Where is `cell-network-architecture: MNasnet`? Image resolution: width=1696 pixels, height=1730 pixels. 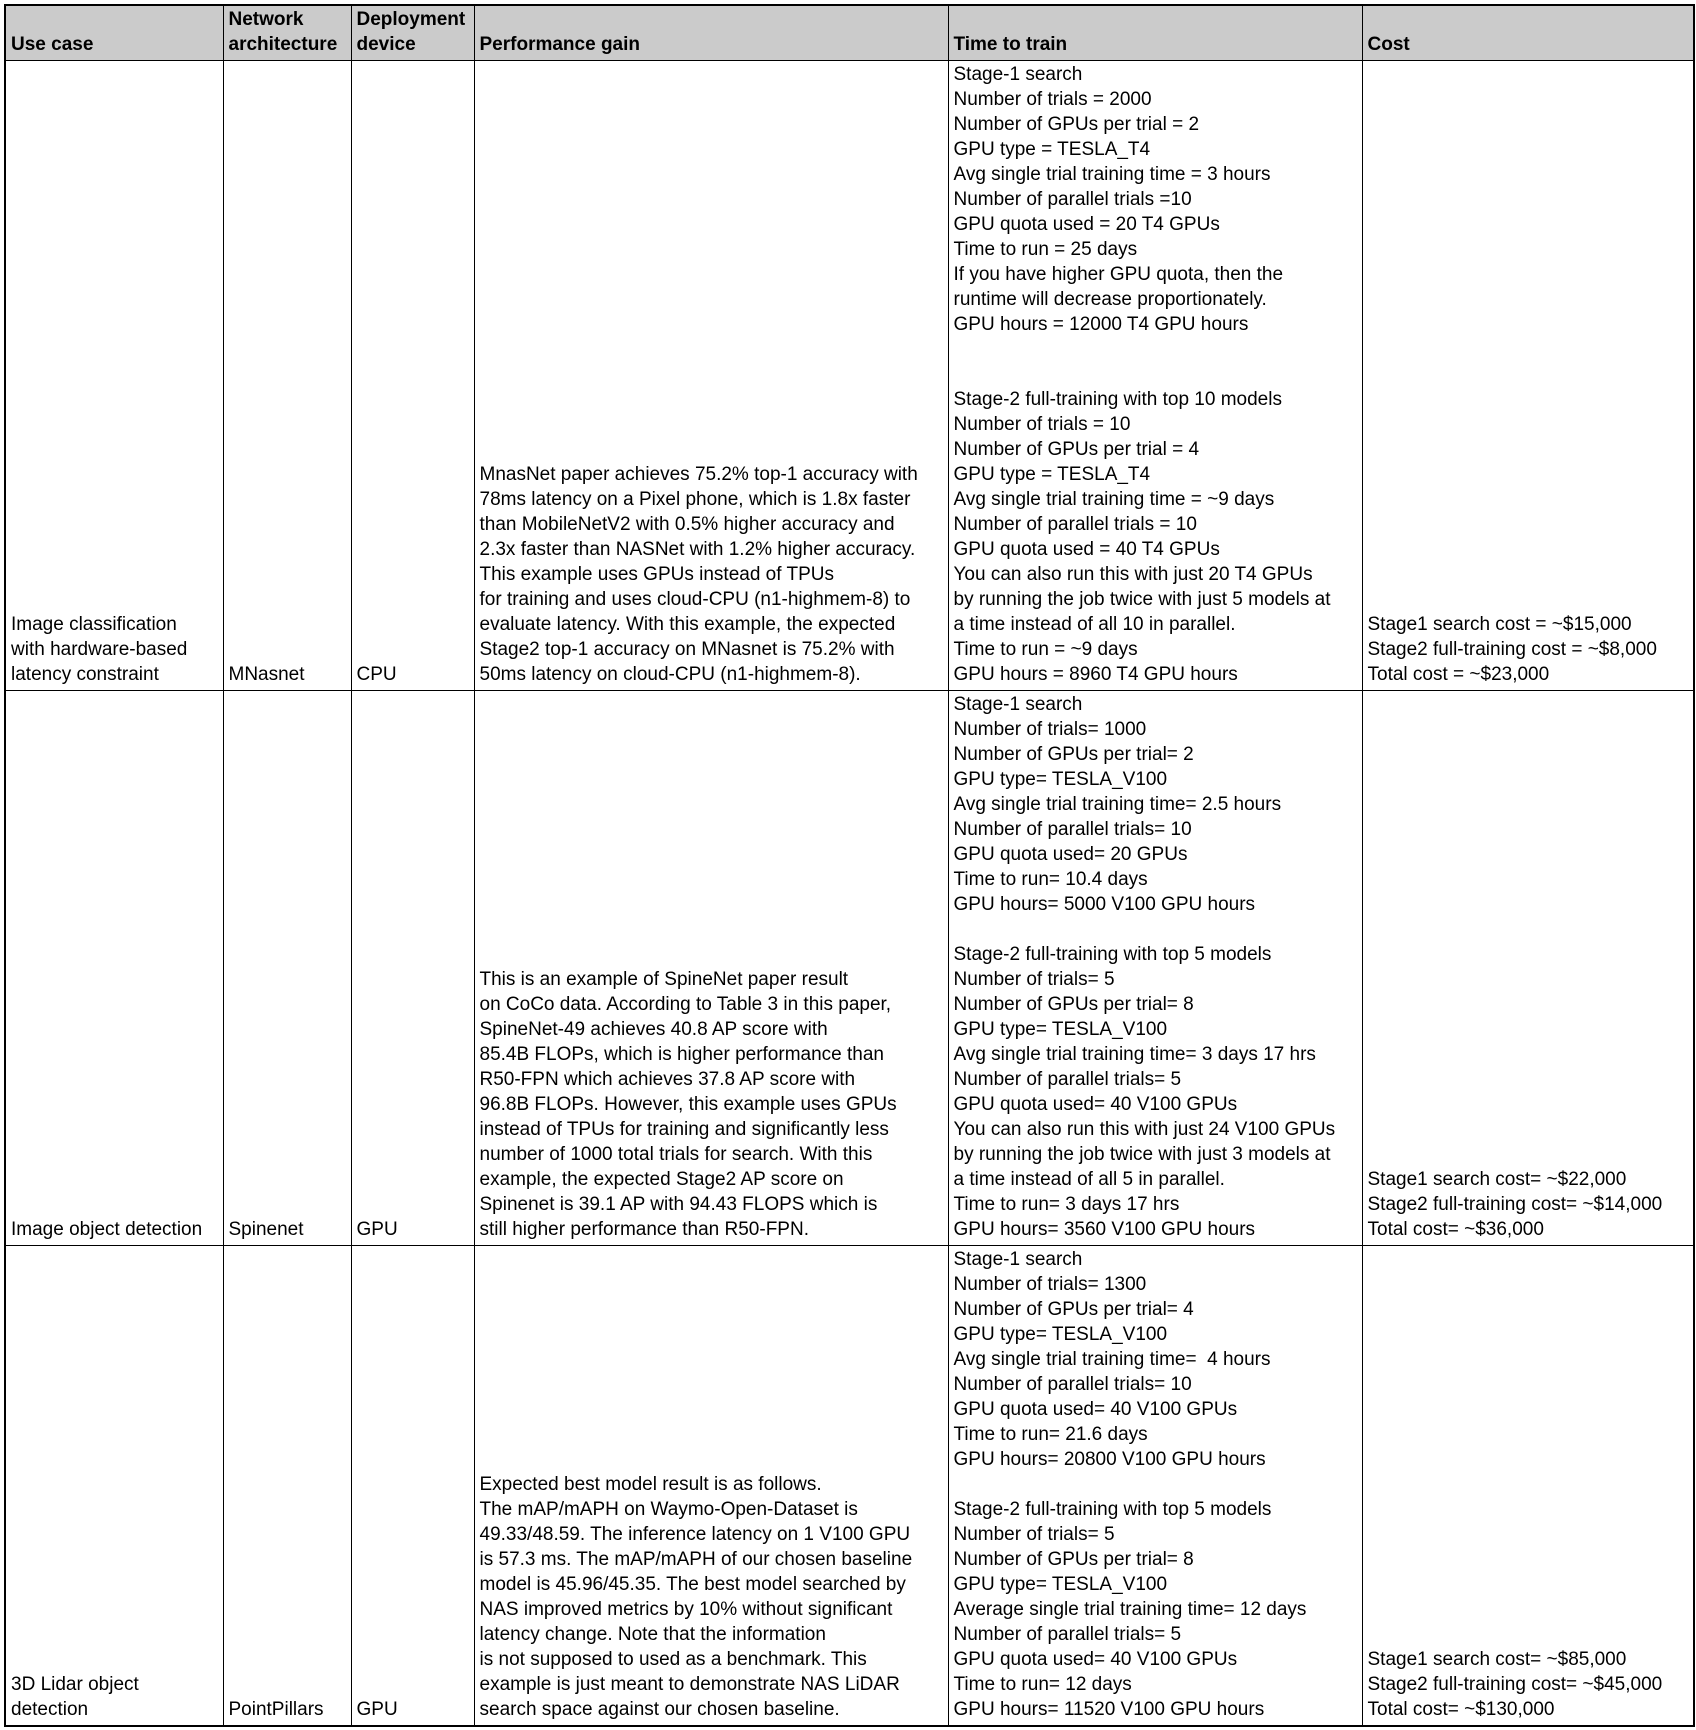 cell-network-architecture: MNasnet is located at coordinates (287, 375).